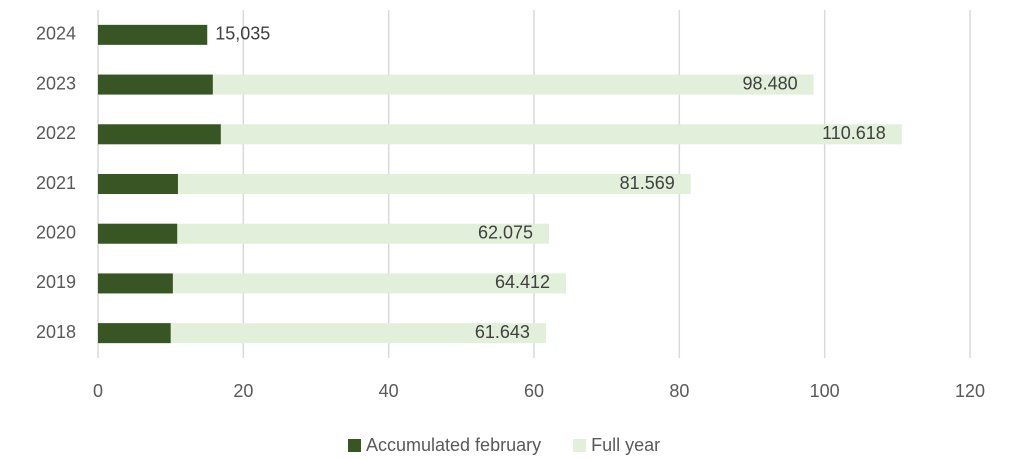 The width and height of the screenshot is (1009, 459). What do you see at coordinates (505, 232) in the screenshot?
I see `value-label: 62.075` at bounding box center [505, 232].